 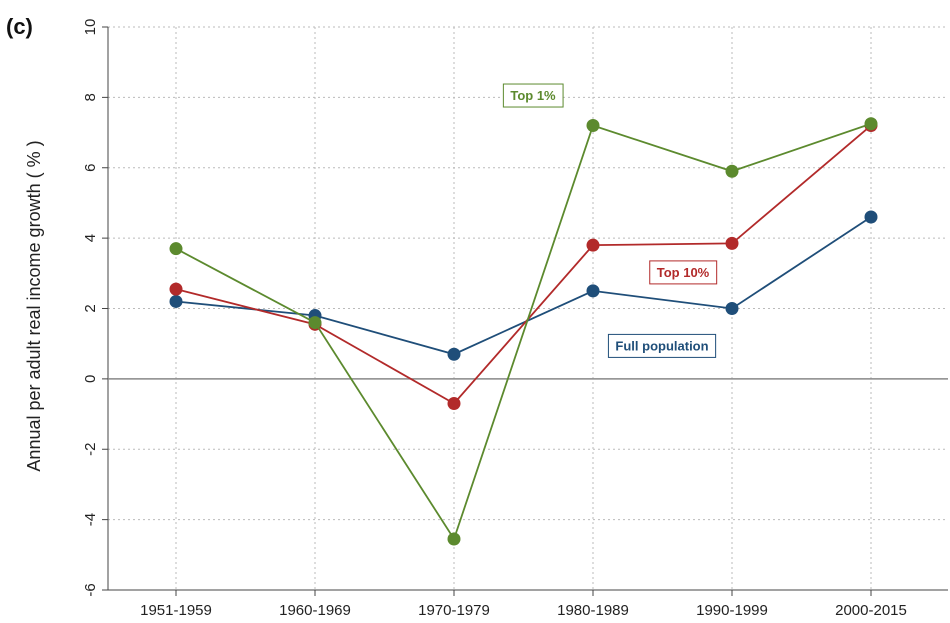 What do you see at coordinates (593, 610) in the screenshot?
I see `x-tick-label: 1980-1989` at bounding box center [593, 610].